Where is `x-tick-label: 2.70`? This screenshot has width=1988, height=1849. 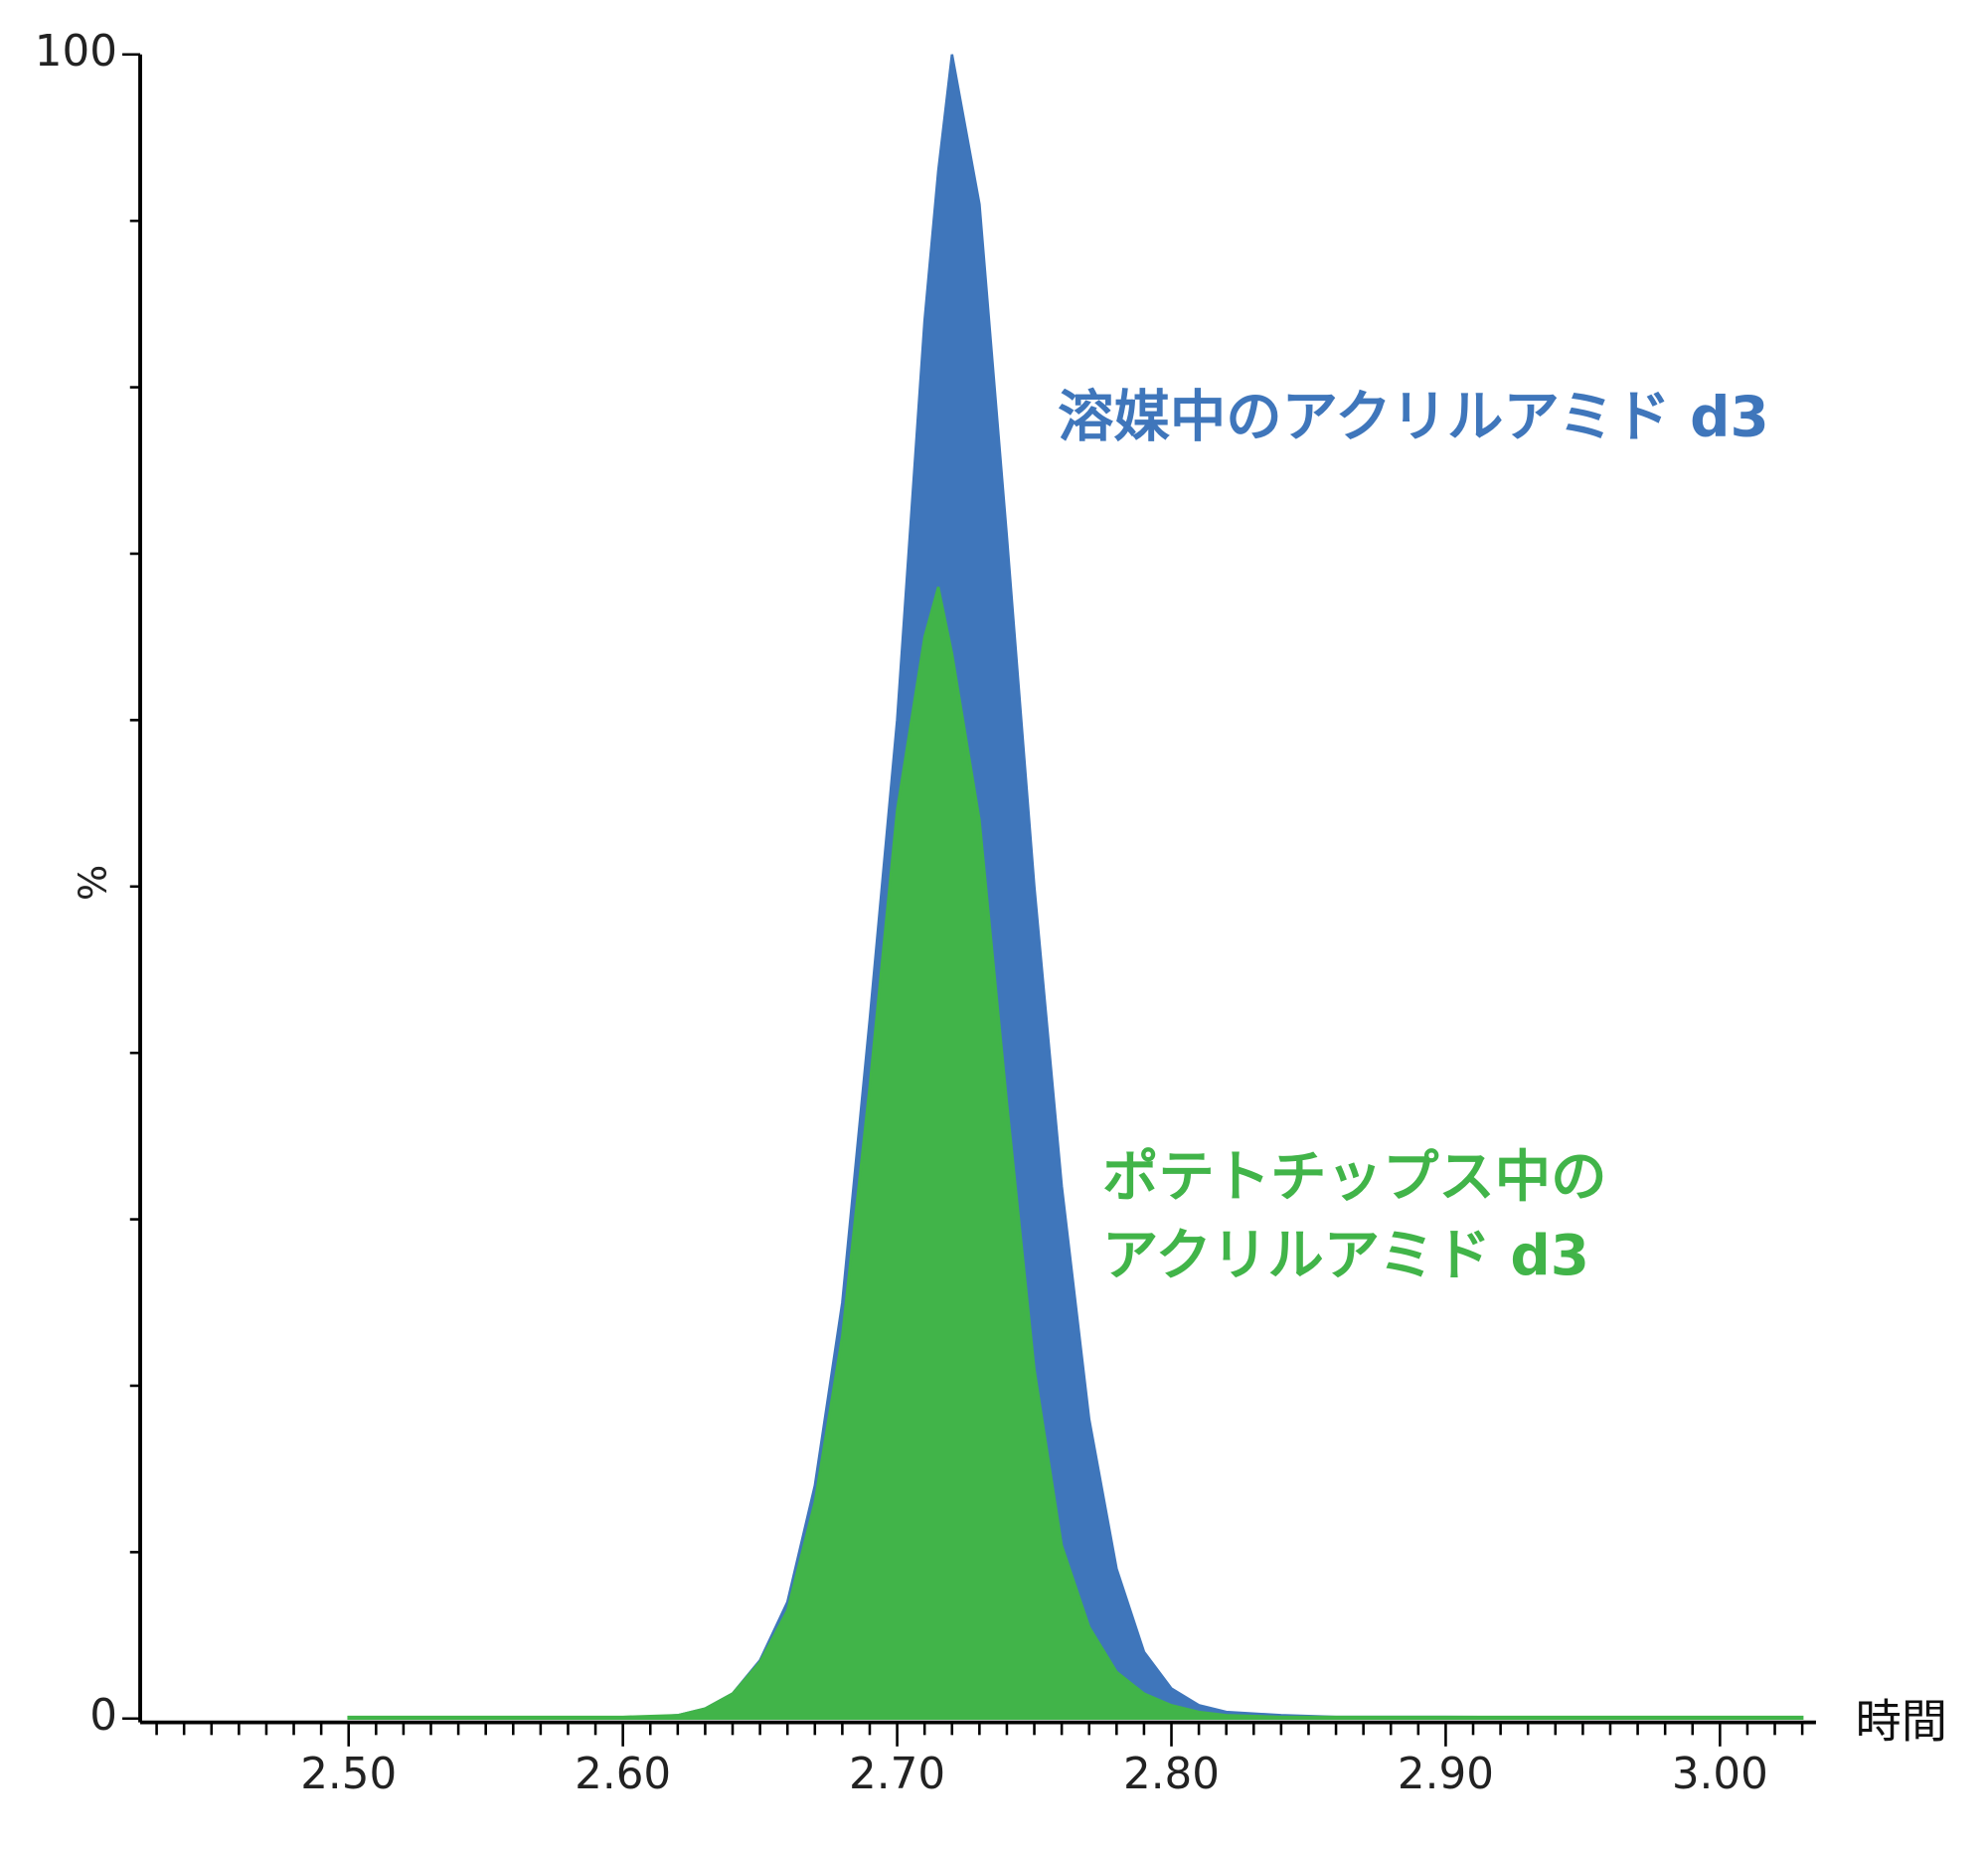 x-tick-label: 2.70 is located at coordinates (897, 1774).